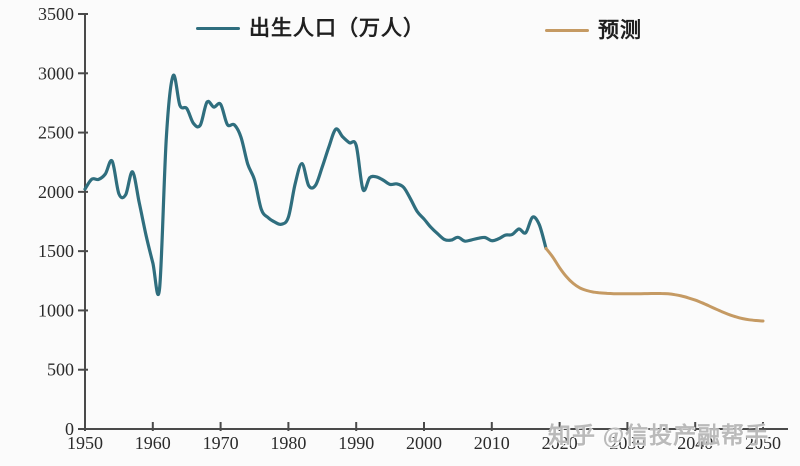 This screenshot has width=800, height=466. What do you see at coordinates (56, 251) in the screenshot?
I see `y-tick-label-1500: 1500` at bounding box center [56, 251].